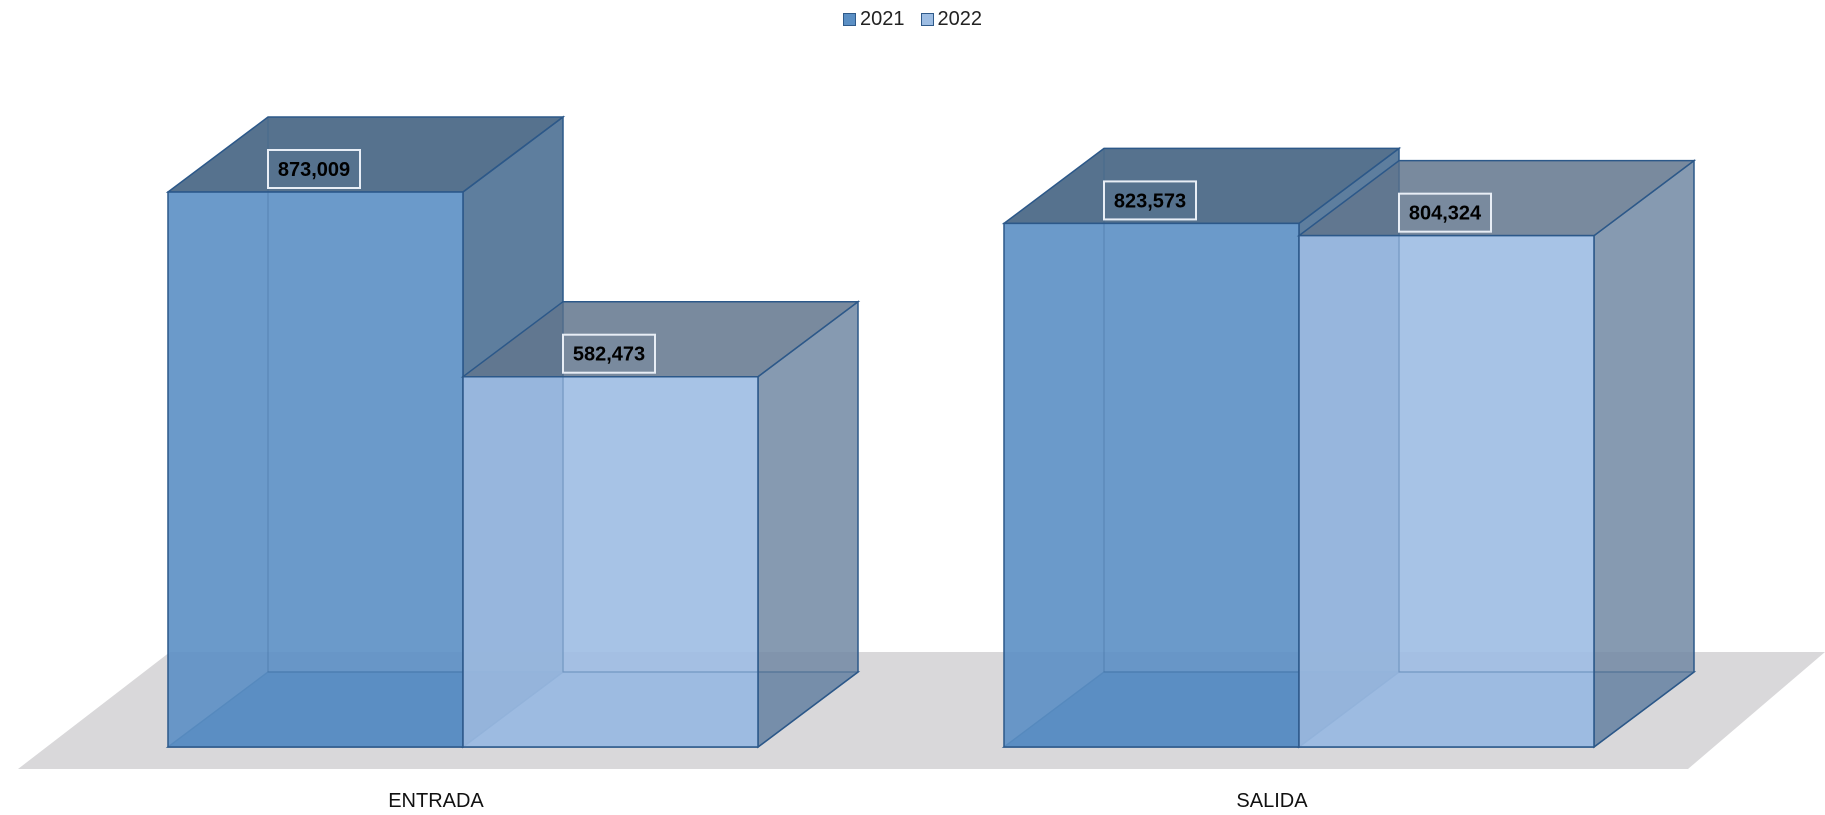 This screenshot has height=815, width=1825. Describe the element at coordinates (436, 801) in the screenshot. I see `category-label-entrada: ENTRADA` at that location.